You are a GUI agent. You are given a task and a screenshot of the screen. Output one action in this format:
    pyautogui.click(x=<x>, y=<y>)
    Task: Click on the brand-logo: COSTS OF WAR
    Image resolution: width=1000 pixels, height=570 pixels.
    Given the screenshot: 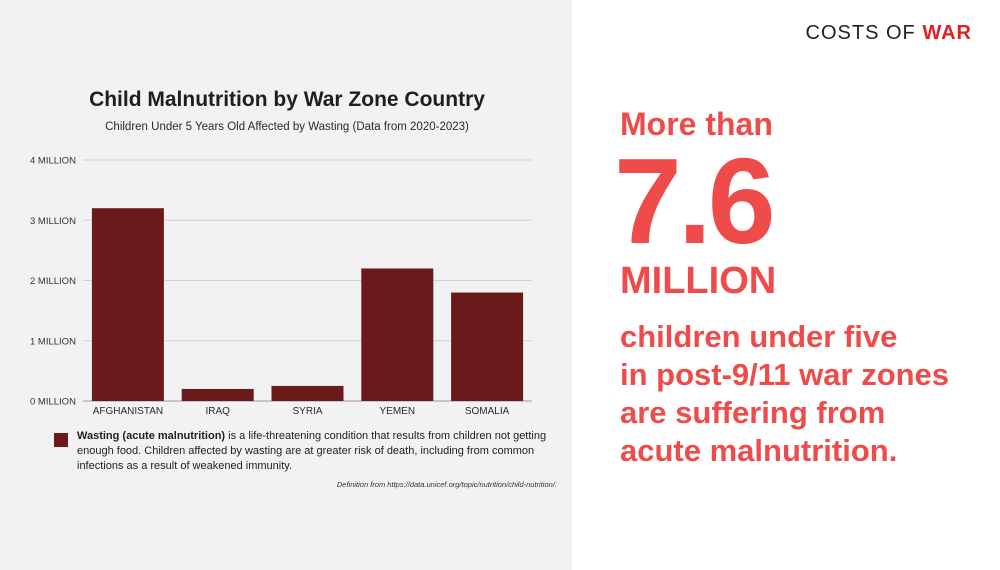 What is the action you would take?
    pyautogui.click(x=889, y=33)
    